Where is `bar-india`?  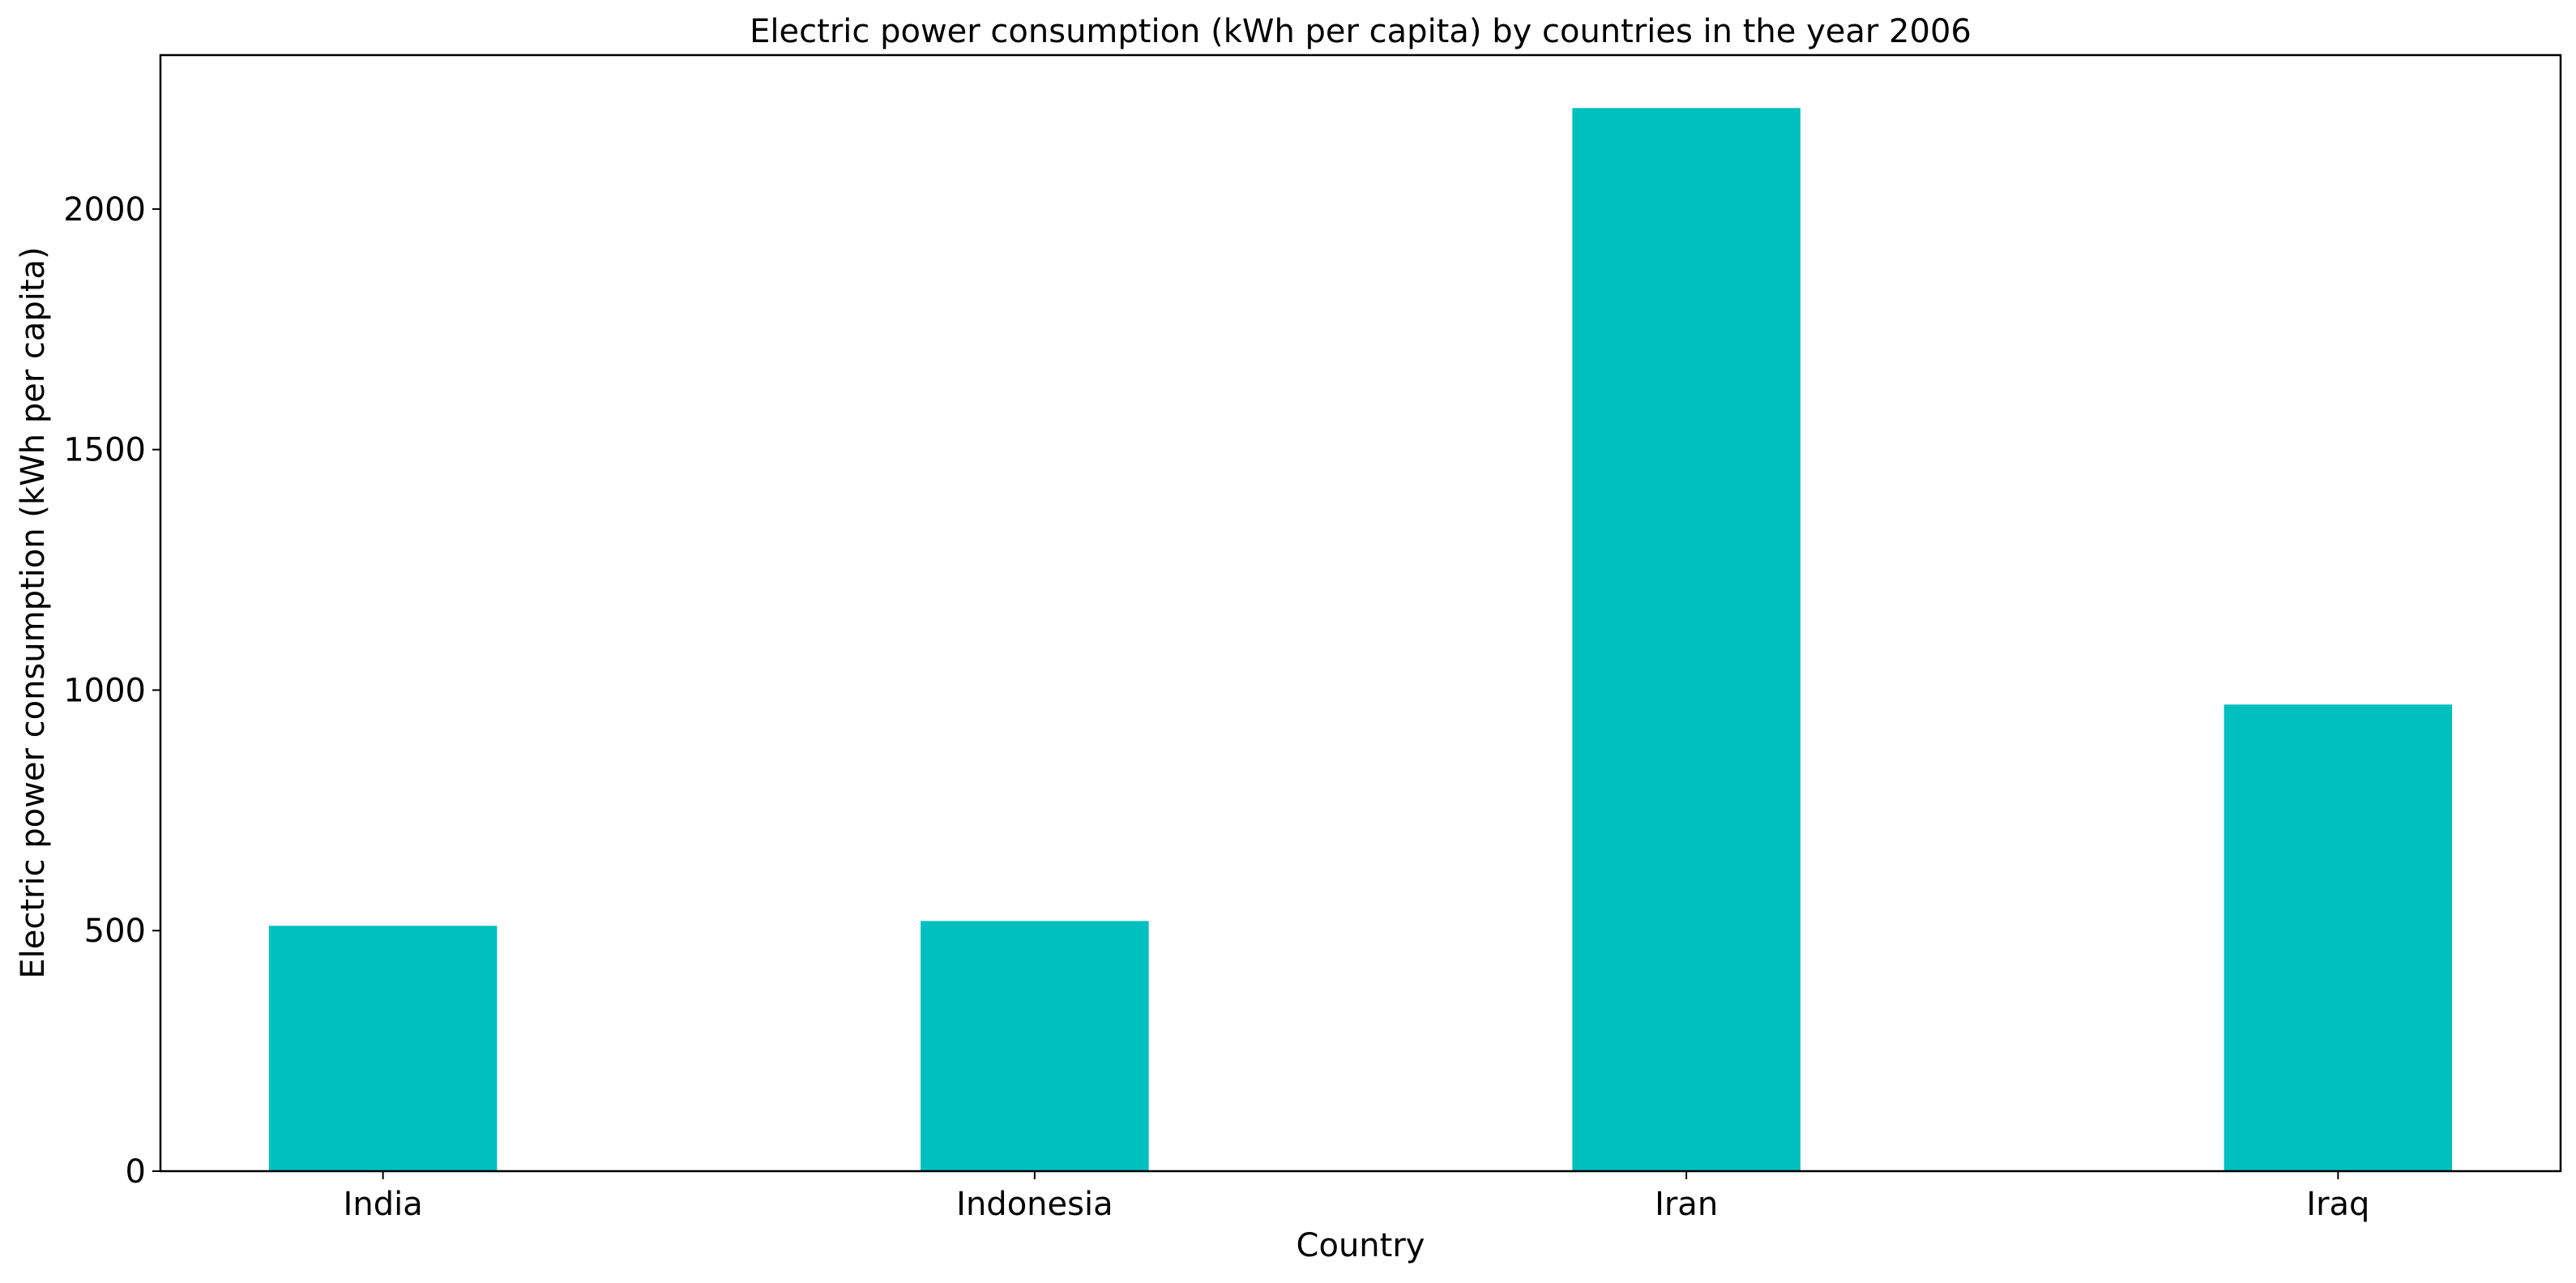 bar-india is located at coordinates (383, 1048).